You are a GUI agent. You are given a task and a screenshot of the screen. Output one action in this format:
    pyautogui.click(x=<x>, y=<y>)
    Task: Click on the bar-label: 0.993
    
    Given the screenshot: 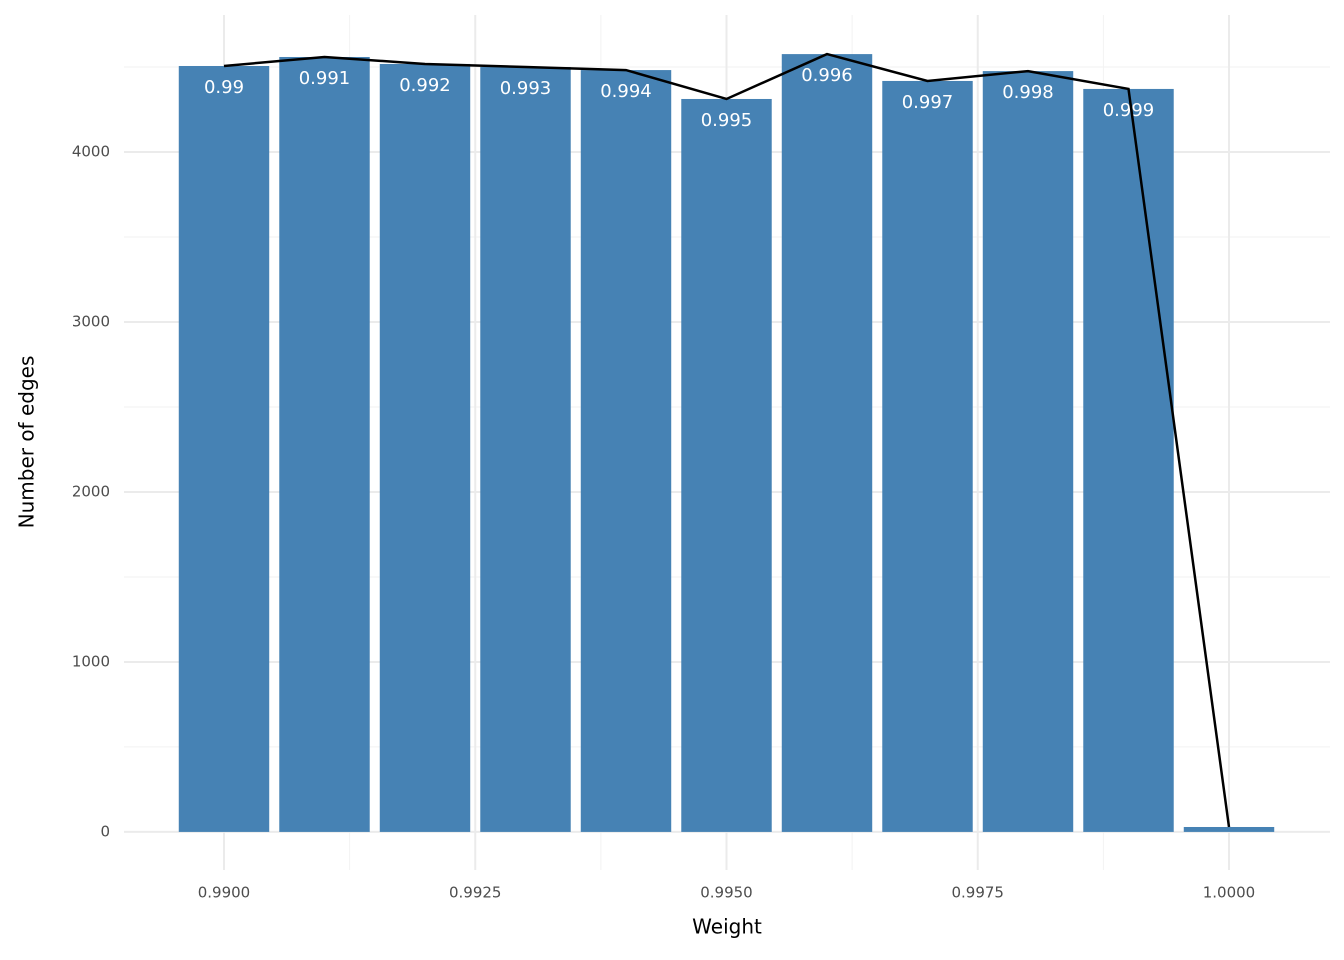 What is the action you would take?
    pyautogui.click(x=526, y=88)
    